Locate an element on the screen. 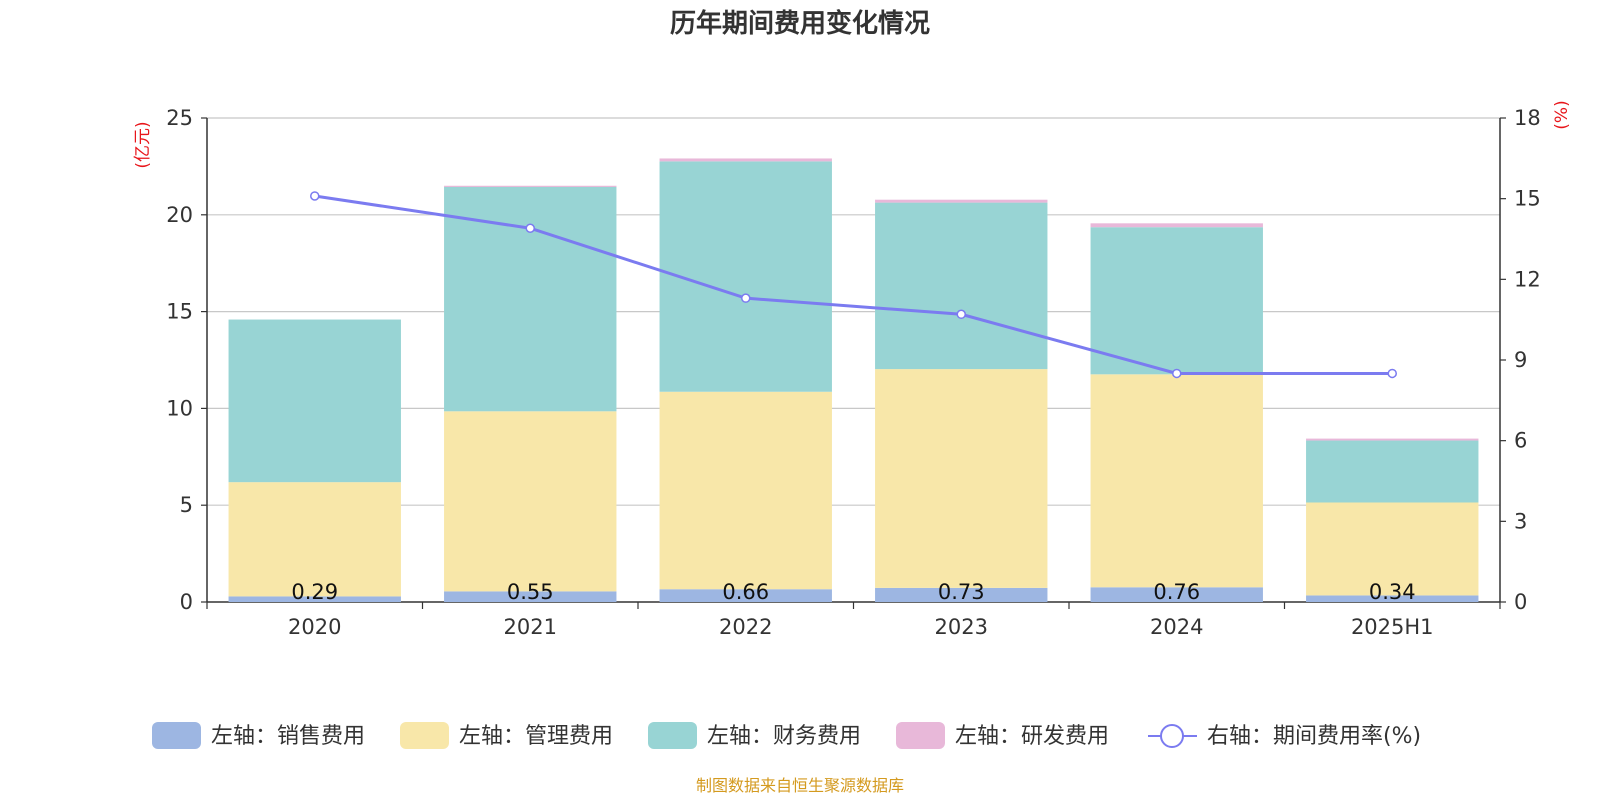 This screenshot has height=800, width=1600. right-axis-unit: (%) is located at coordinates (1562, 114).